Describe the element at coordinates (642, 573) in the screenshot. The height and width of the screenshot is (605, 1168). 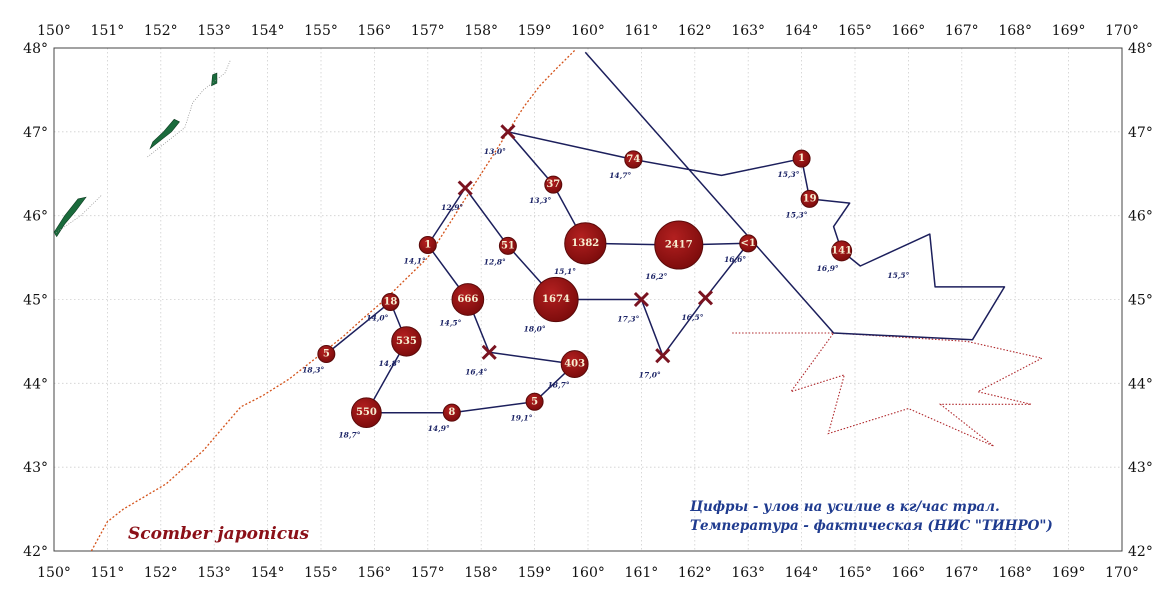
I see `longitude-label-bottom: 161°` at that location.